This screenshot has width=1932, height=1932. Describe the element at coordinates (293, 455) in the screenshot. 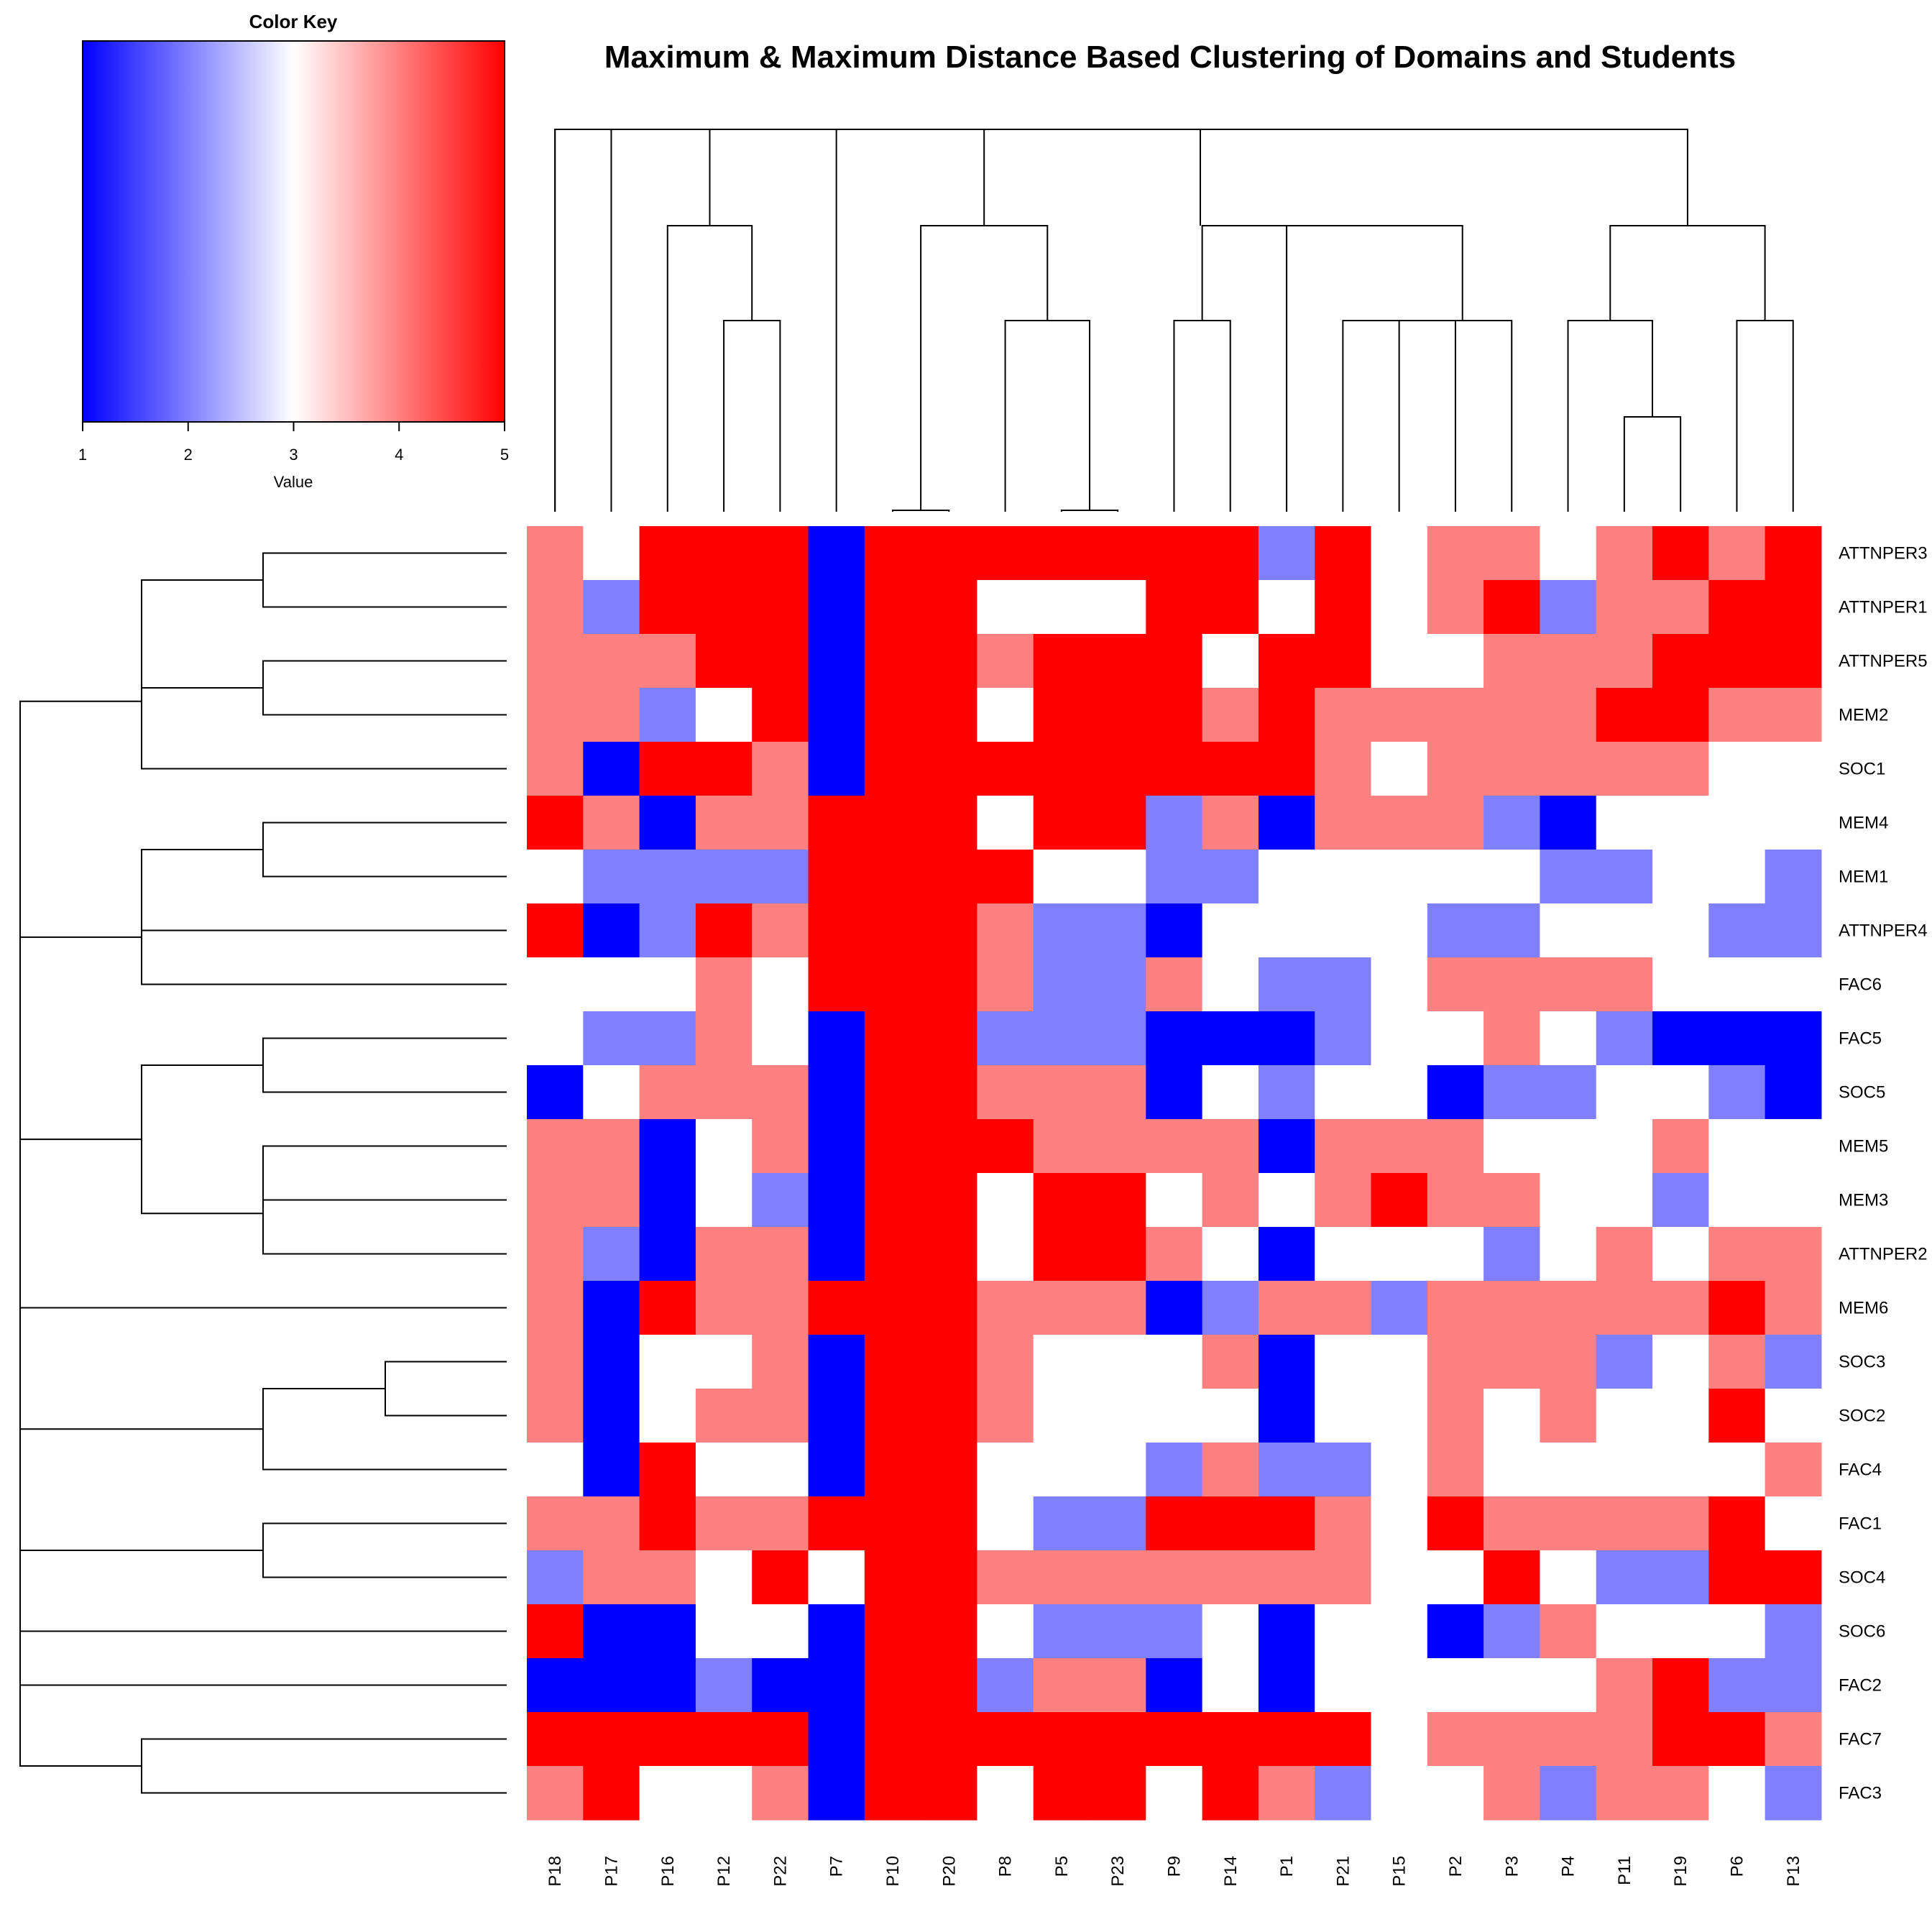

I see `color-key-tick-label: 3` at that location.